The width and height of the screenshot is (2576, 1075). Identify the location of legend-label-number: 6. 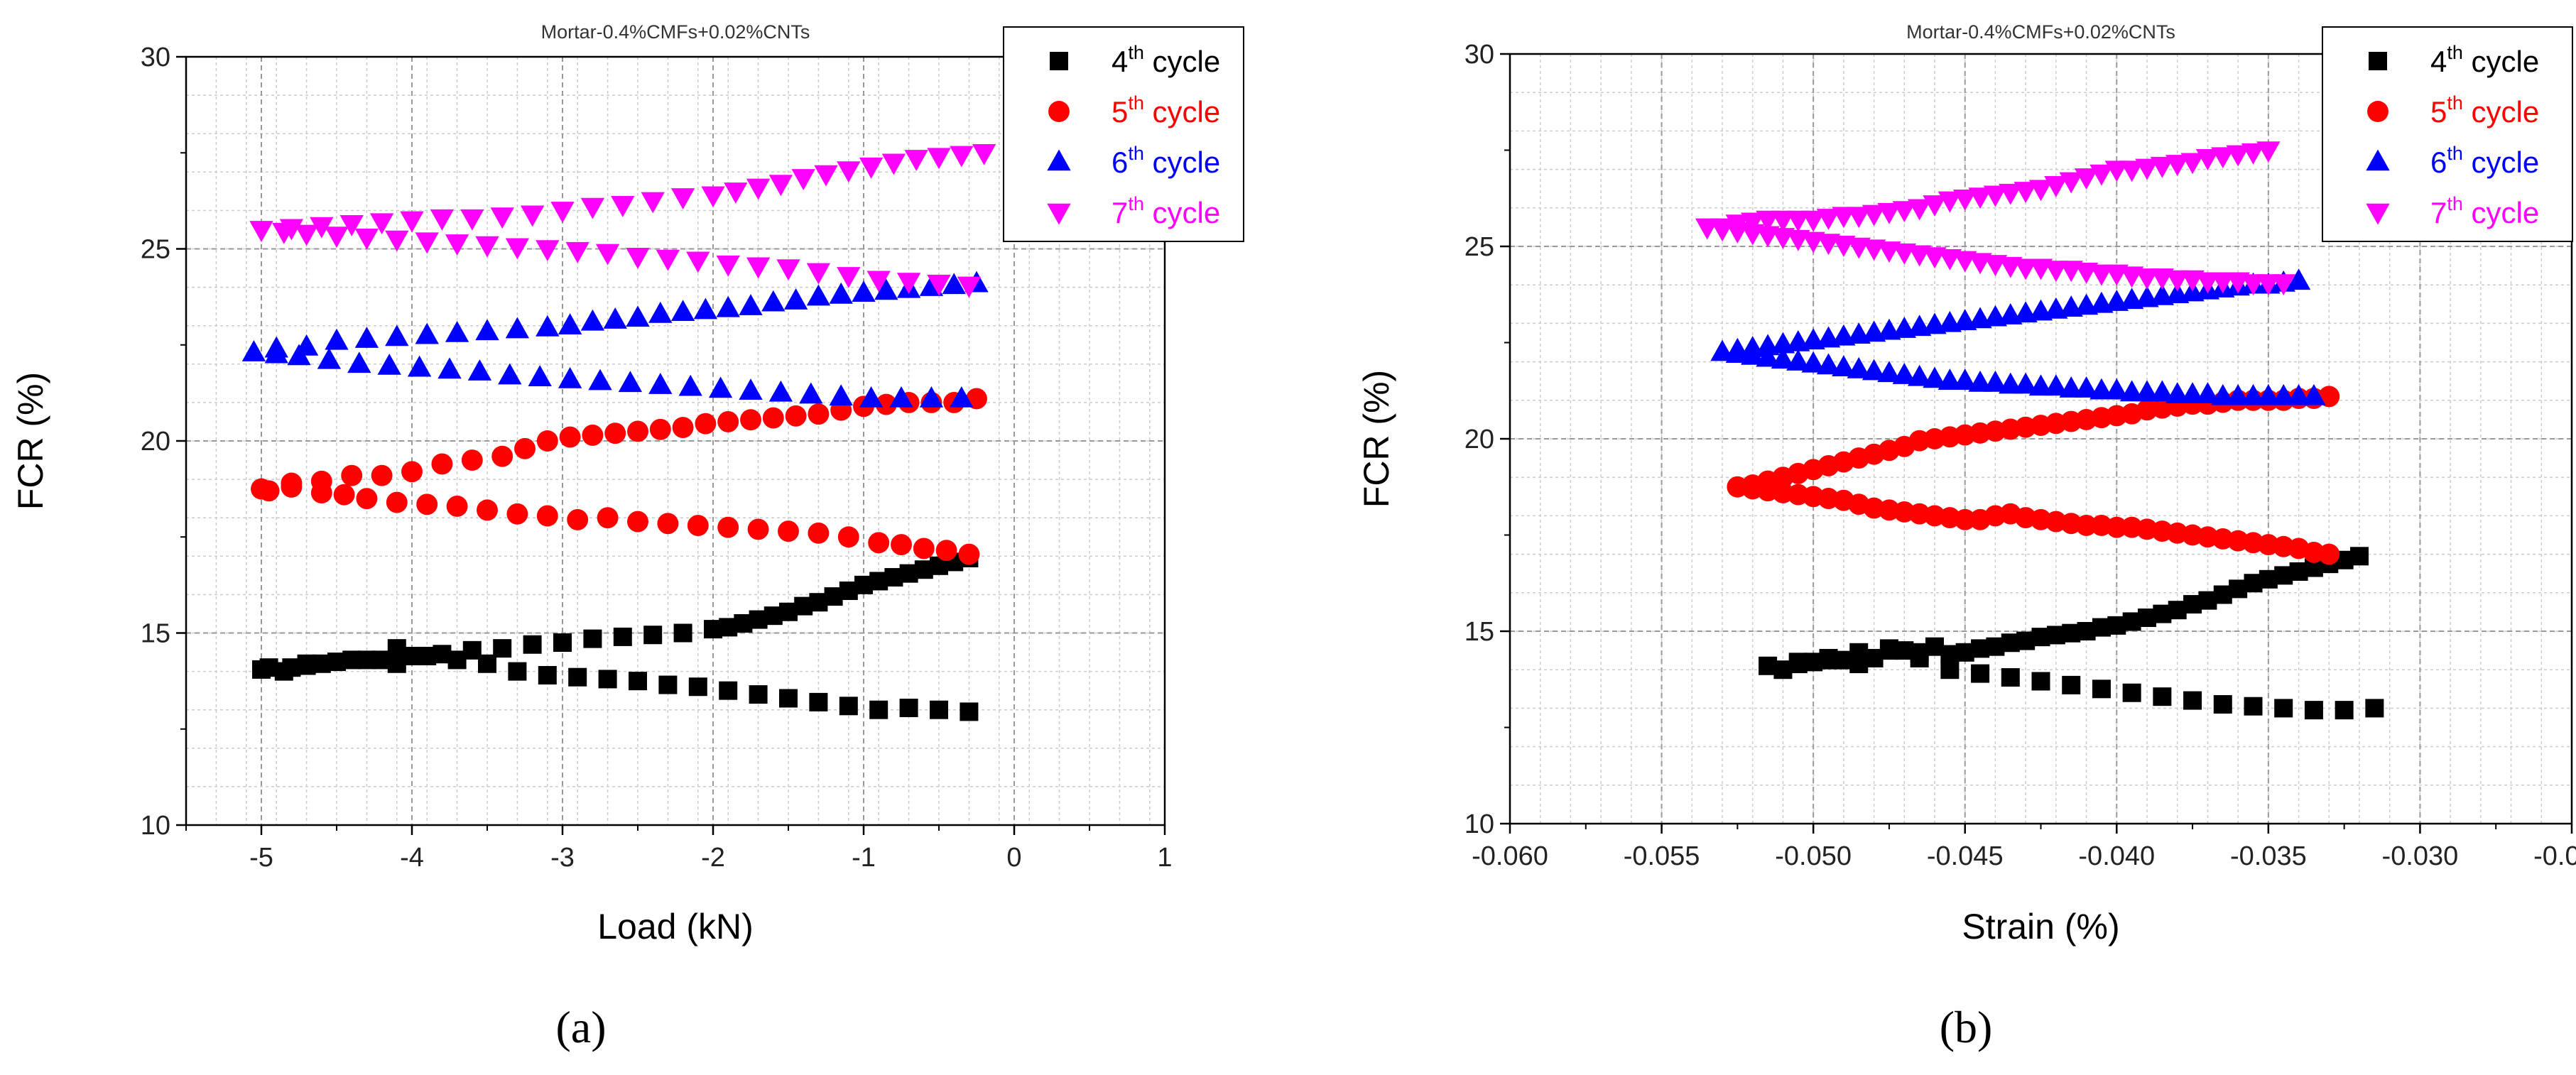
(1120, 162).